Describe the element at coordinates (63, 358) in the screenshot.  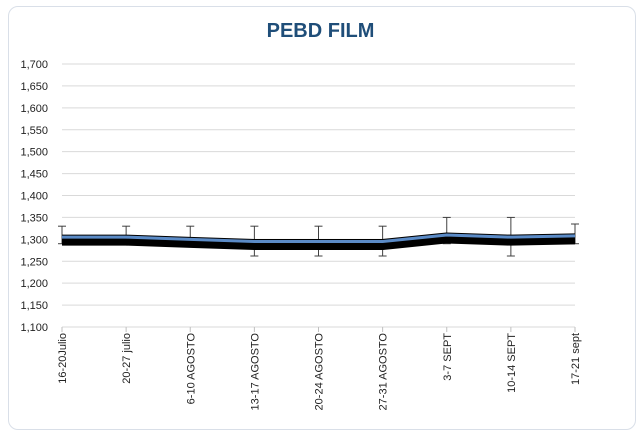
I see `x-tick-label: 16-20Julio` at that location.